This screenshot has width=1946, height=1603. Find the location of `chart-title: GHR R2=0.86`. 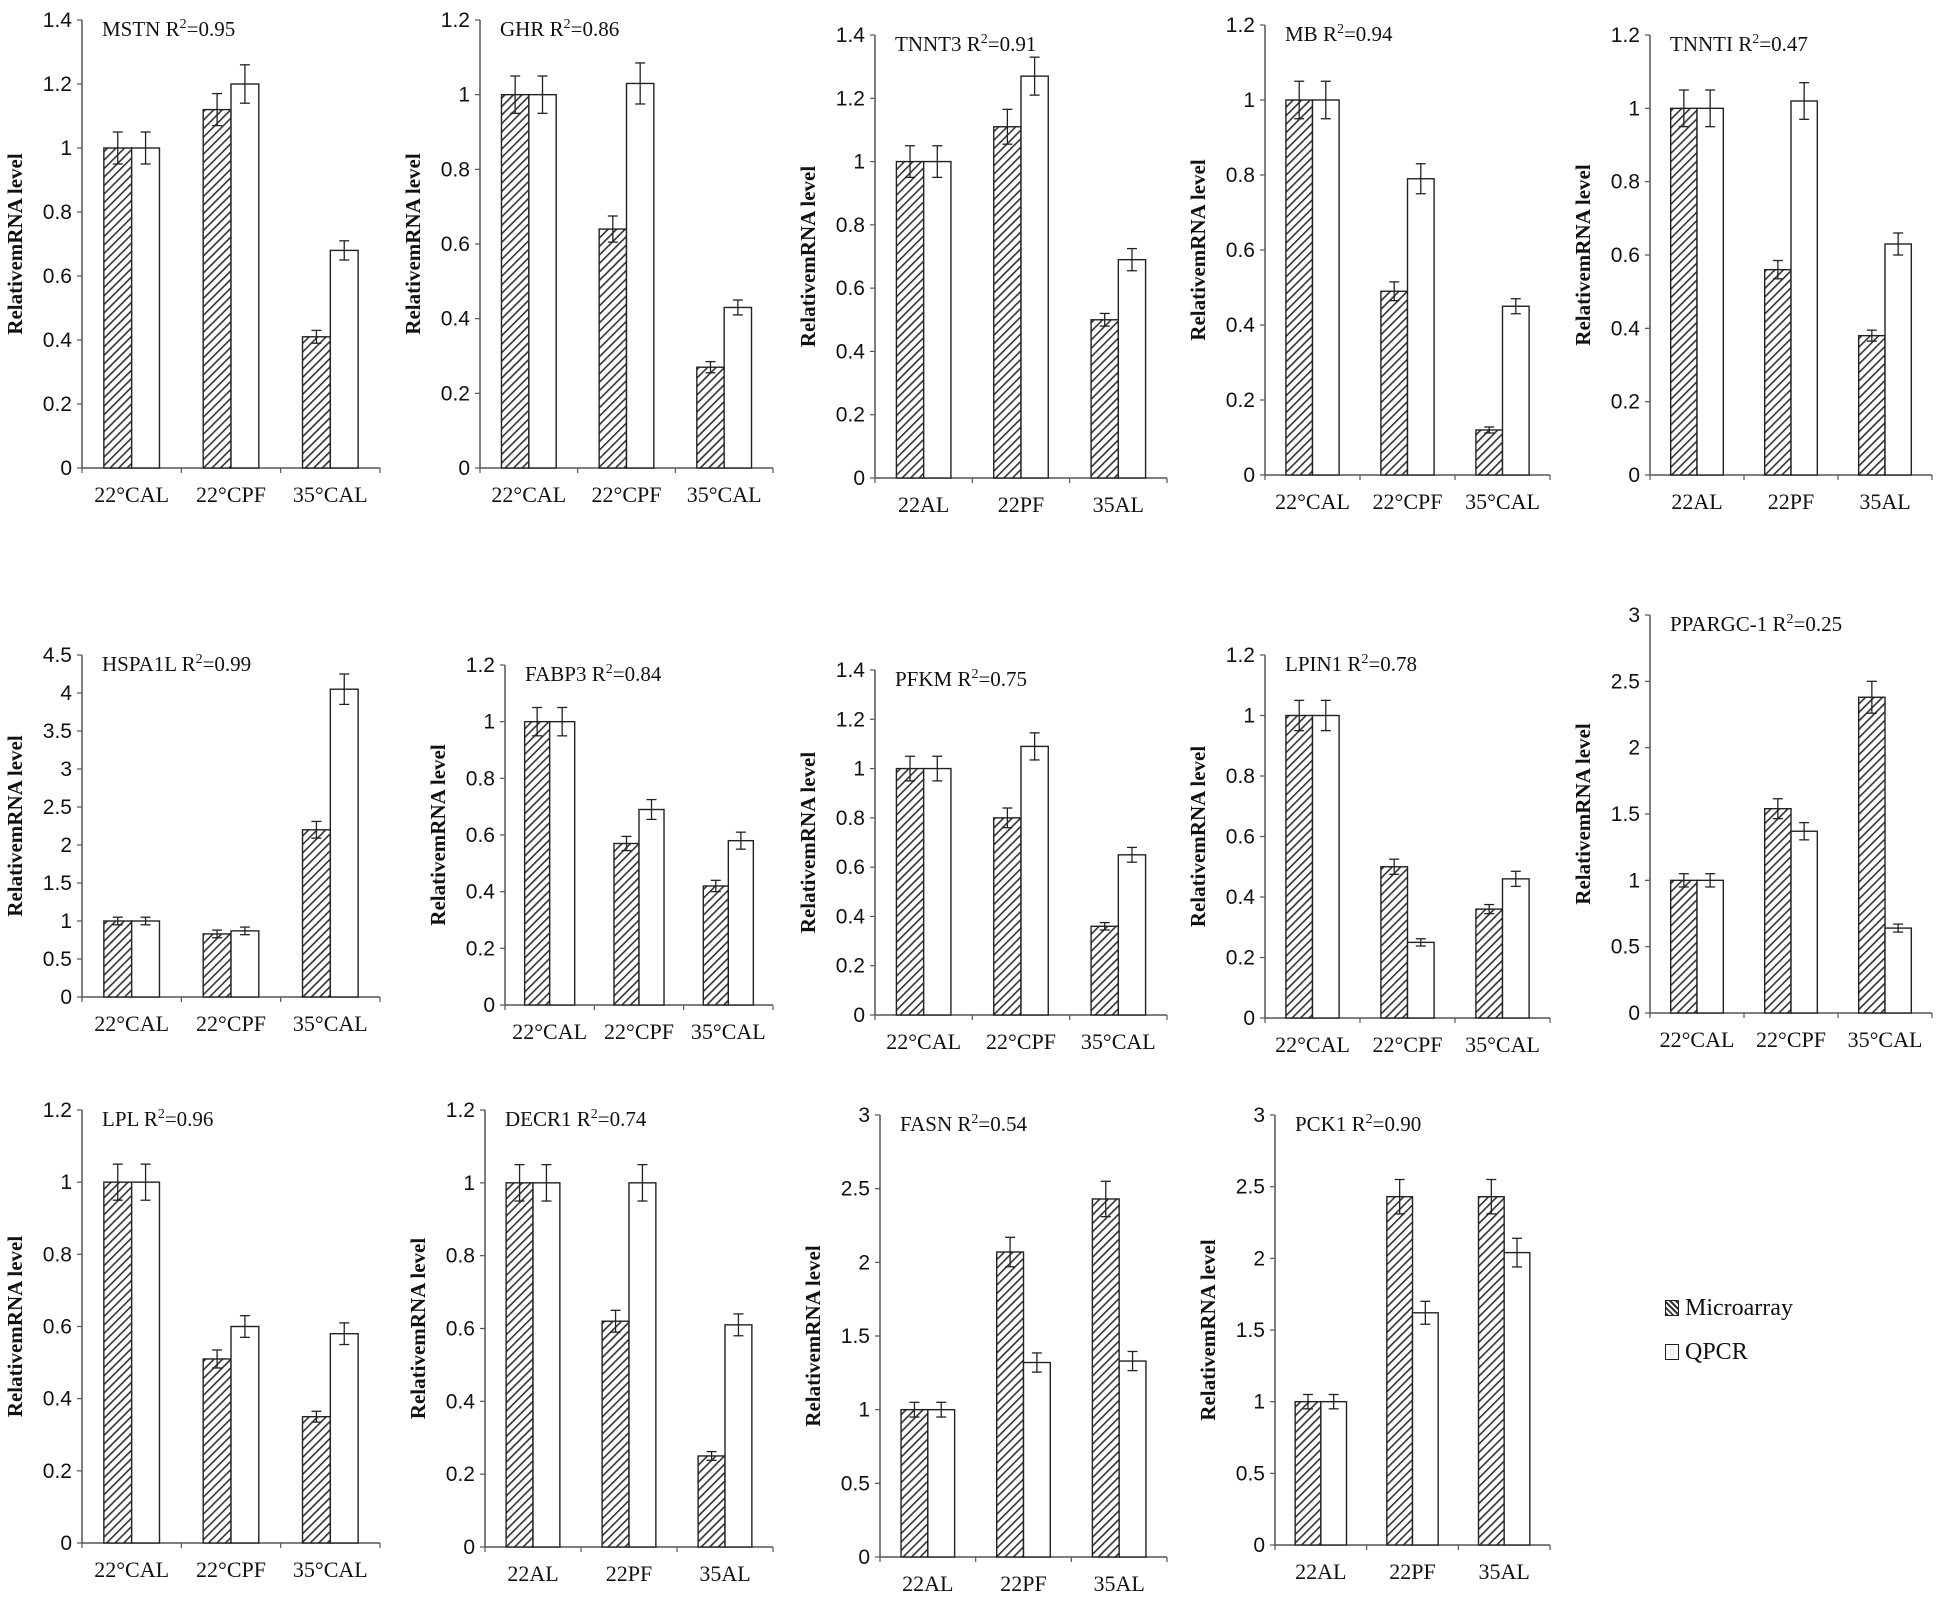

chart-title: GHR R2=0.86 is located at coordinates (559, 29).